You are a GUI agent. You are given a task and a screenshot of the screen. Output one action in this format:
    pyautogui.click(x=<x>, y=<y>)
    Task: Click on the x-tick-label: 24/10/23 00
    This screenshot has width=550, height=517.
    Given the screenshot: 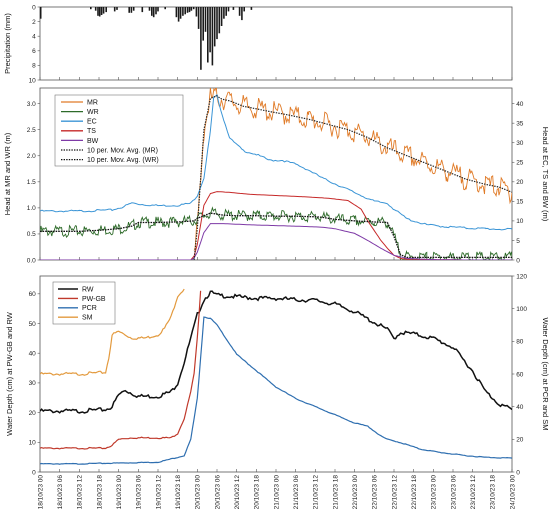 What is the action you would take?
    pyautogui.click(x=512, y=492)
    